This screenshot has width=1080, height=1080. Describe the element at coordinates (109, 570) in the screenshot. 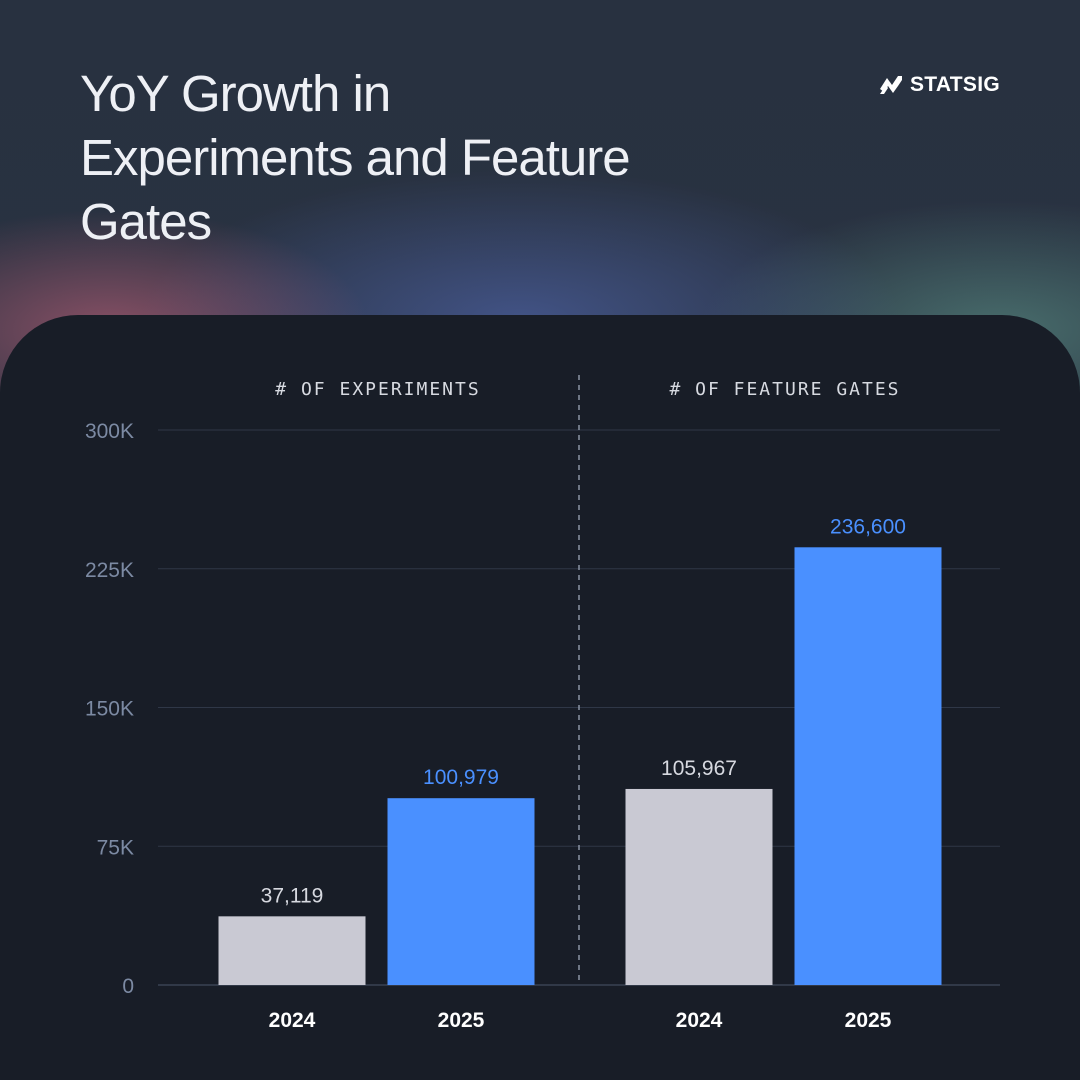

I see `y-tick-label: 225K` at that location.